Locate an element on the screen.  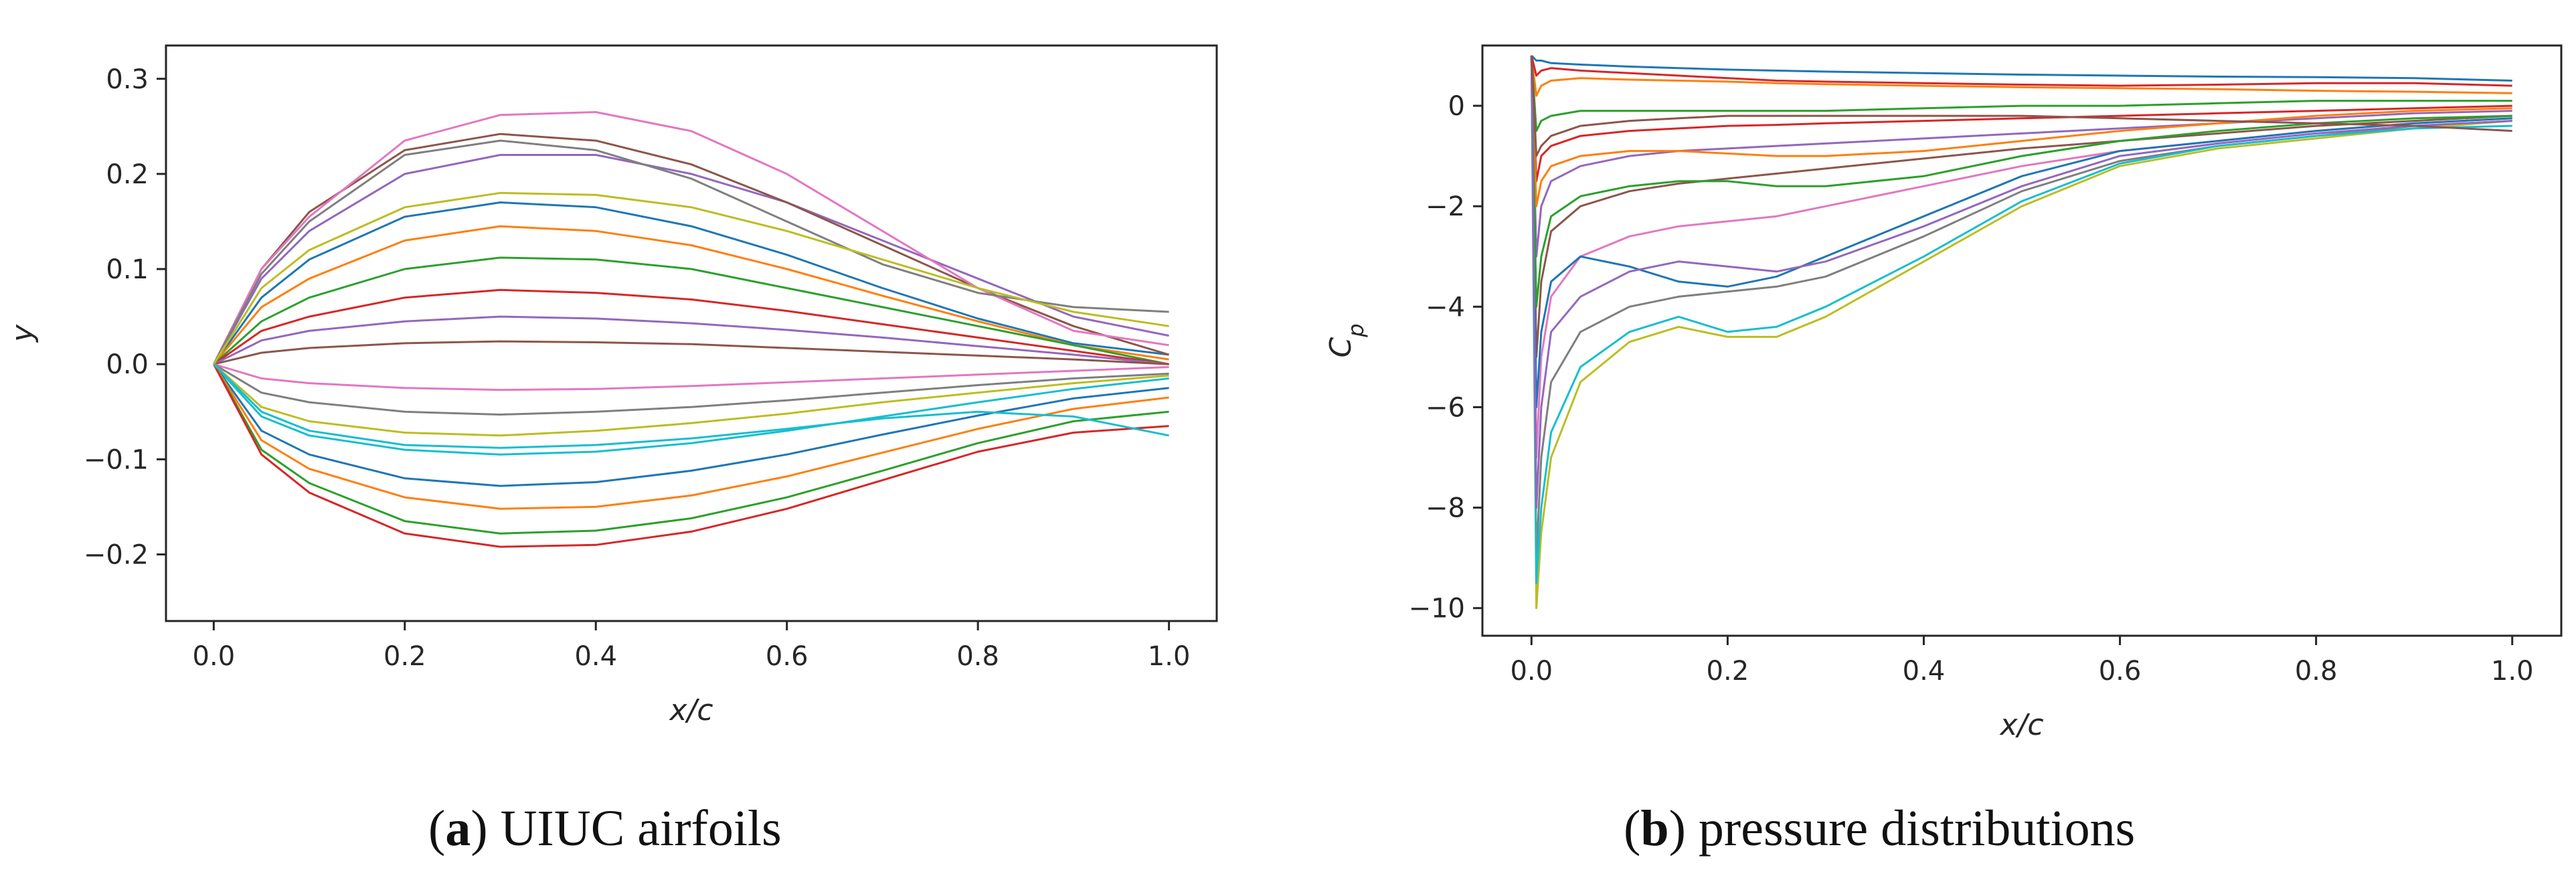
y-axis-label: Cp is located at coordinates (1346, 340).